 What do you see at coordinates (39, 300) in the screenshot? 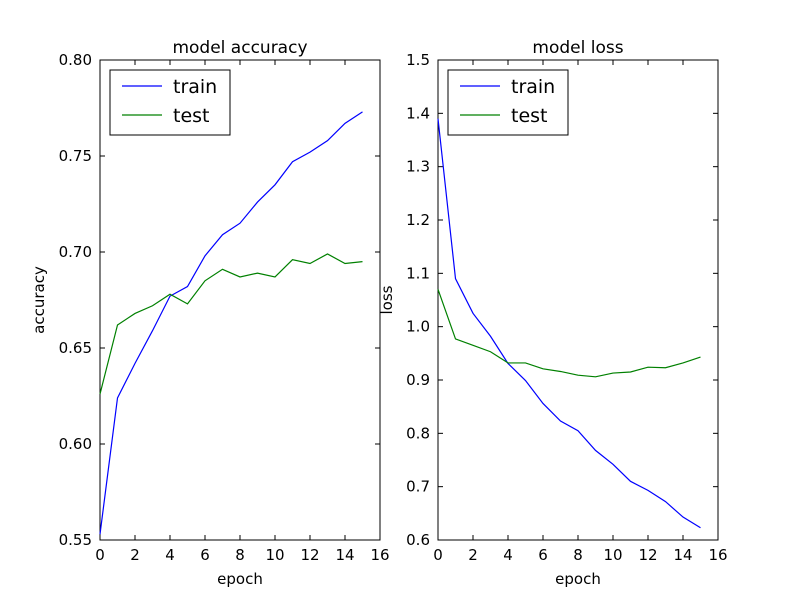
I see `y-axis-label: accuracy` at bounding box center [39, 300].